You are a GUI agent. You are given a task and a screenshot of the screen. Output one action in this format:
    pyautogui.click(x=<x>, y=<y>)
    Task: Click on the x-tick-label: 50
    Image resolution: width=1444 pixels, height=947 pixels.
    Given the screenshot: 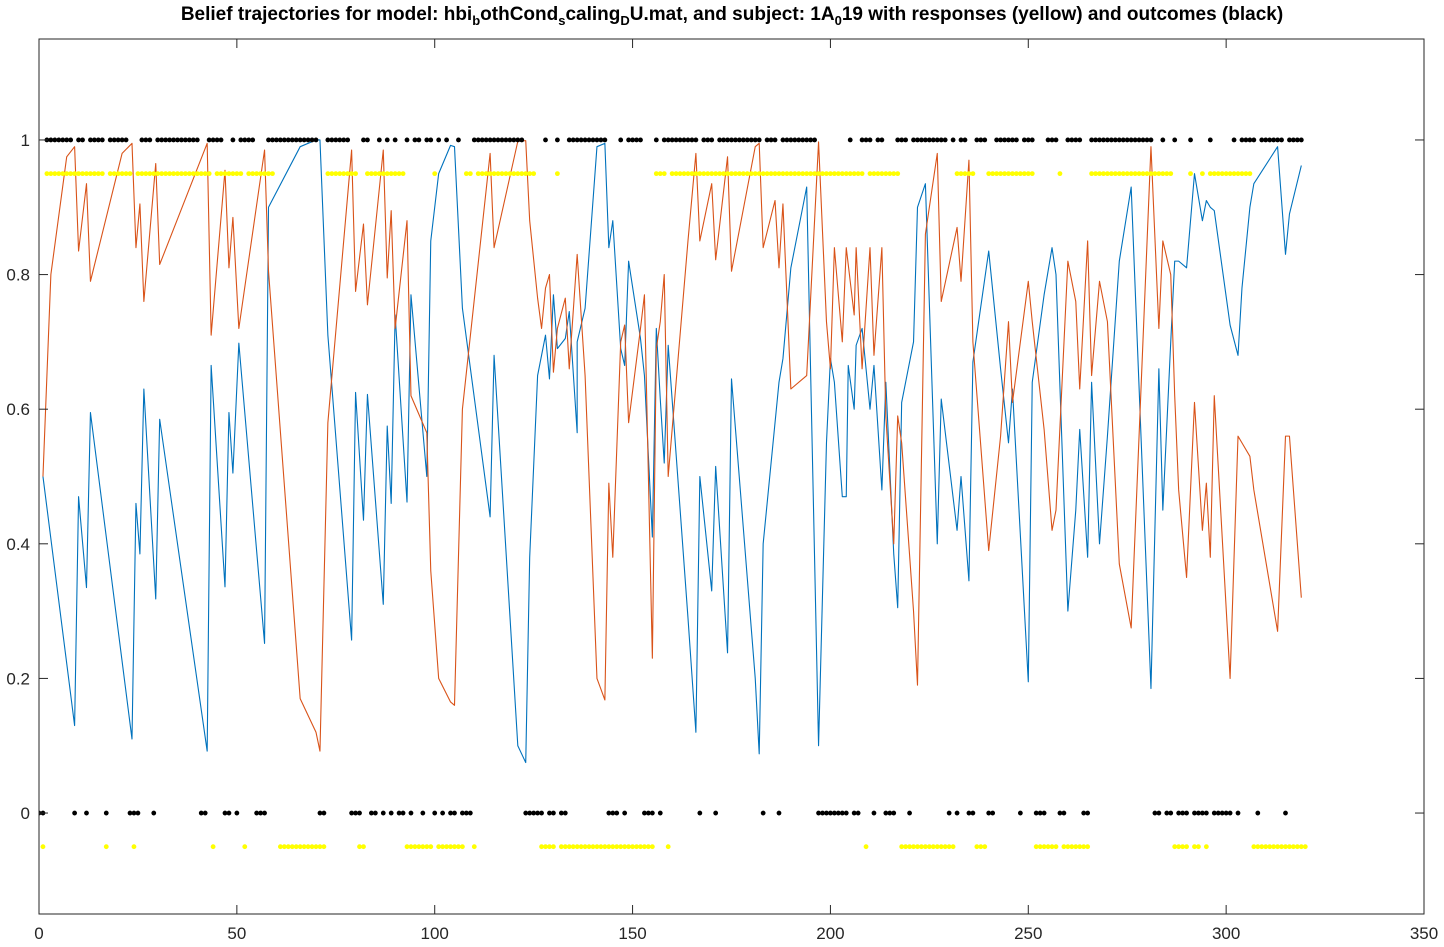 What is the action you would take?
    pyautogui.click(x=236, y=933)
    